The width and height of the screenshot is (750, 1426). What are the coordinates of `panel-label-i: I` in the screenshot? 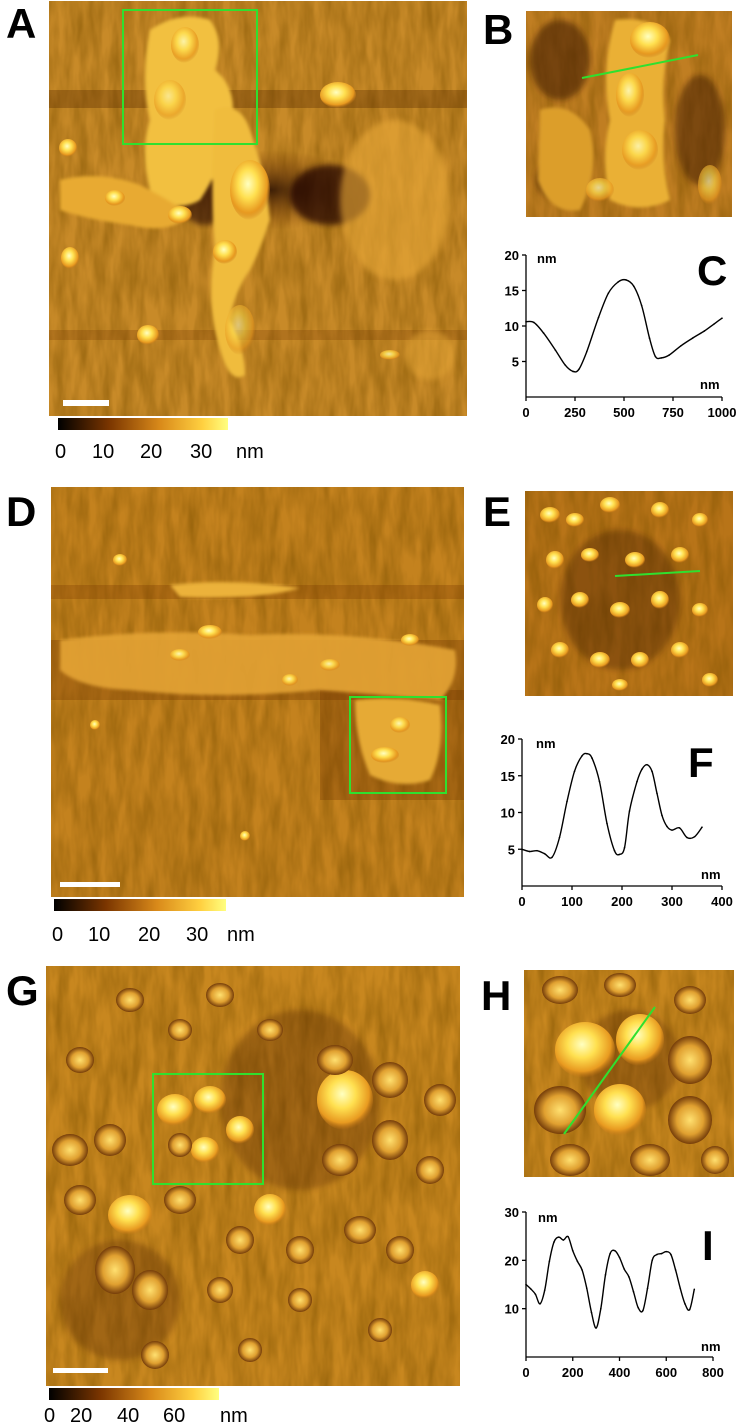 It's located at (708, 1245).